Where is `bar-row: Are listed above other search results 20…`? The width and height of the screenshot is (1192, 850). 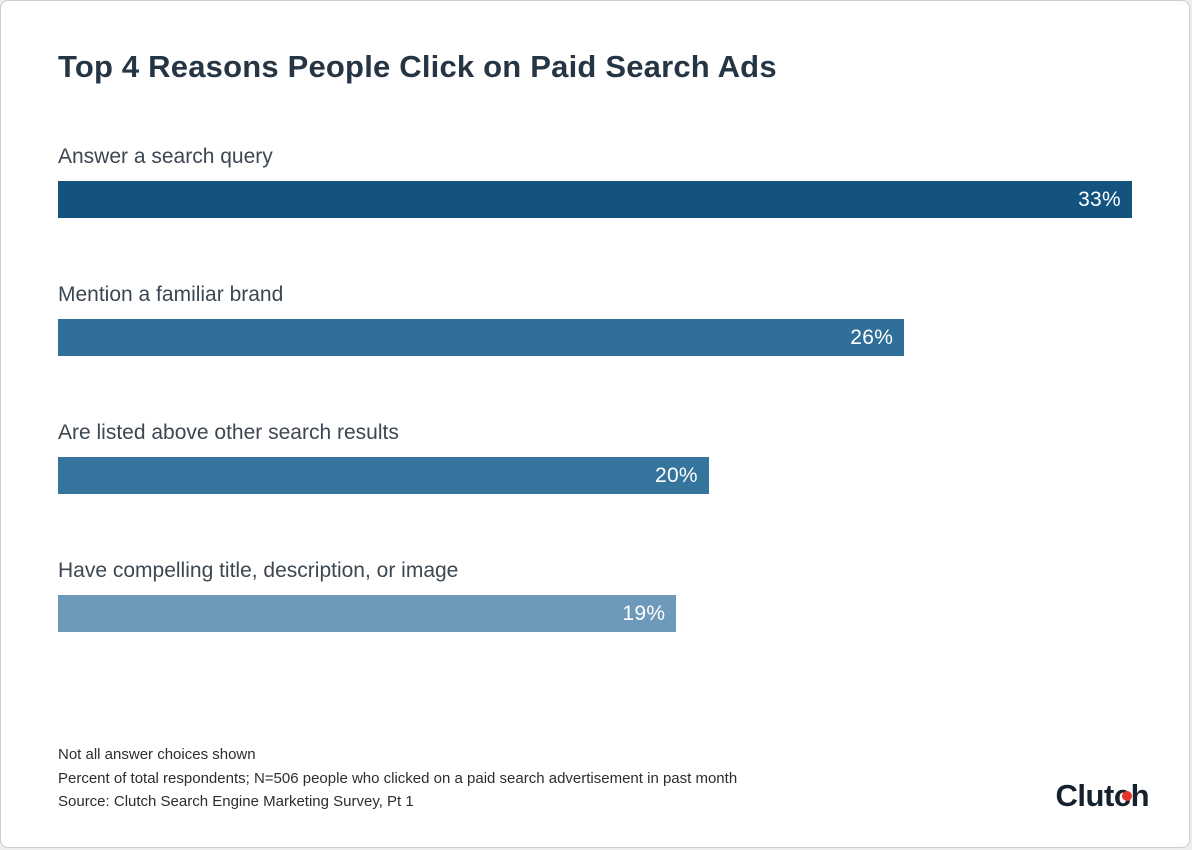
bar-row: Are listed above other search results 20… is located at coordinates (595, 457).